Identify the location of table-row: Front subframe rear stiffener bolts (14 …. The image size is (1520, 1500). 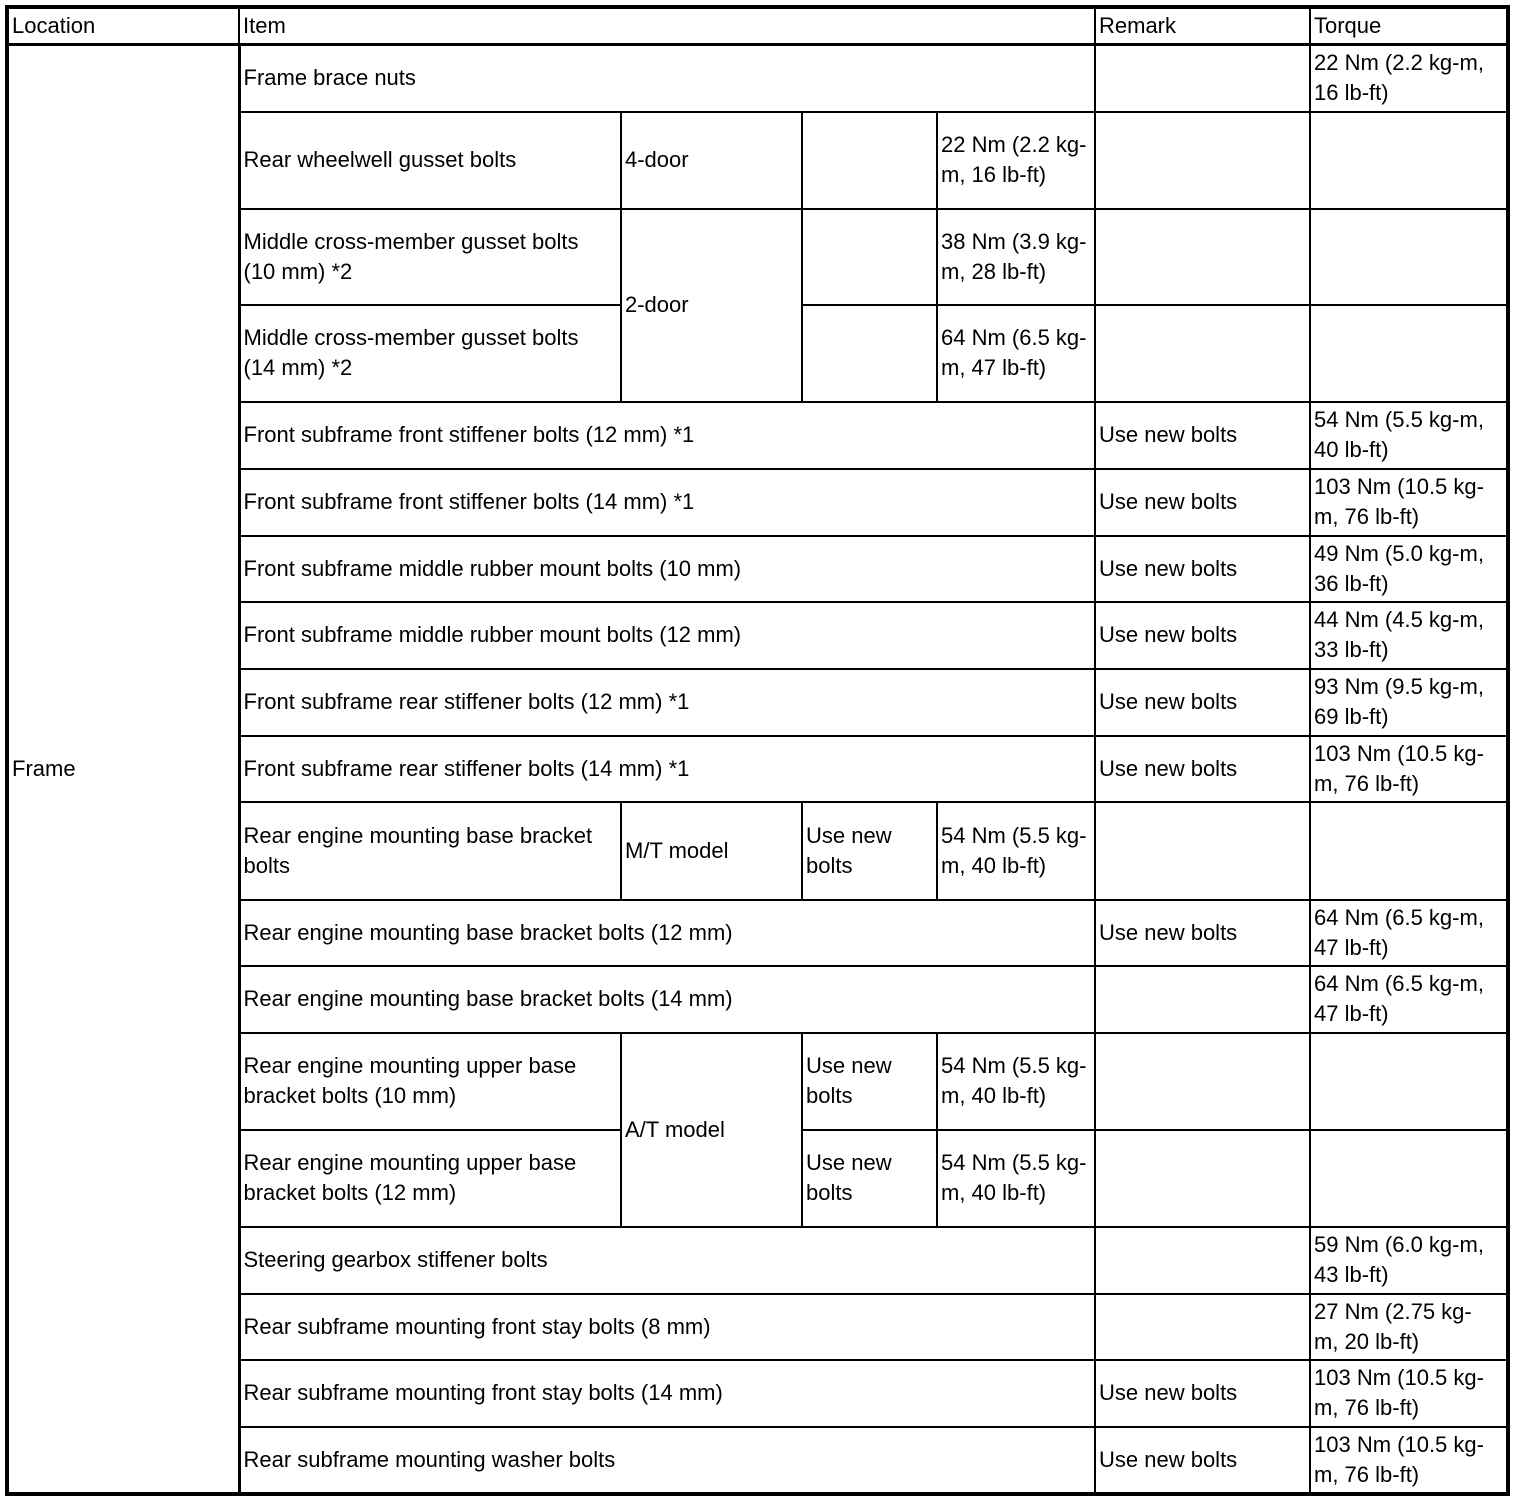
(758, 768).